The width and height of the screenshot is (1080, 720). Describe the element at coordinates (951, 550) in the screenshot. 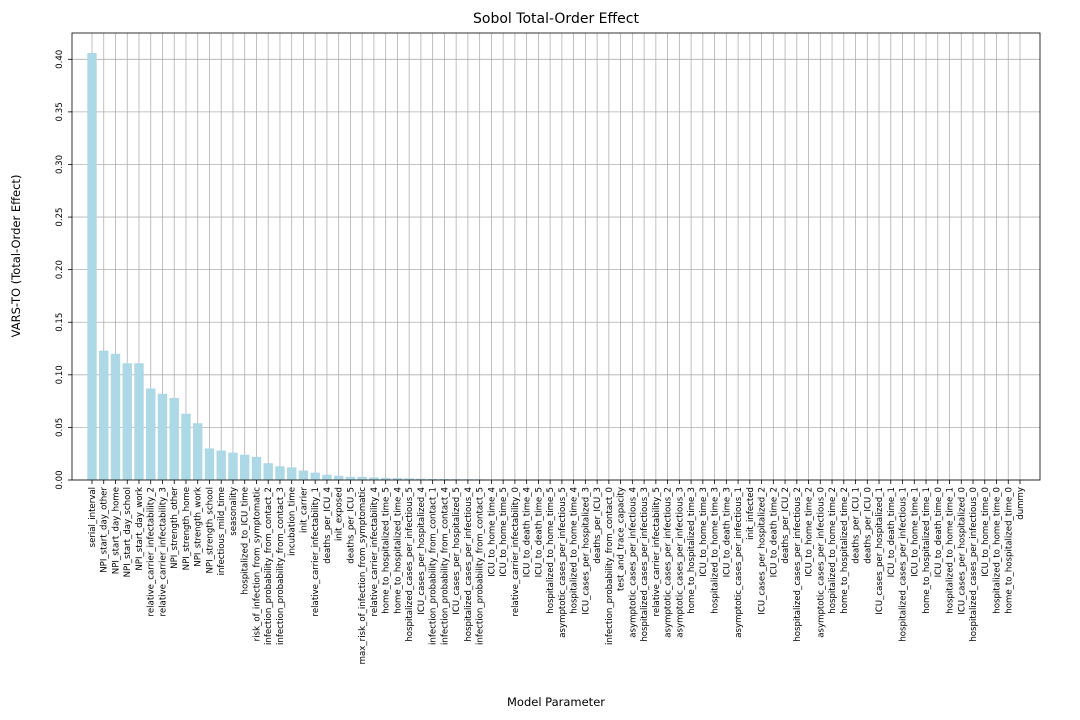

I see `x-tick-label: hospitalized_to_home_time_1` at that location.